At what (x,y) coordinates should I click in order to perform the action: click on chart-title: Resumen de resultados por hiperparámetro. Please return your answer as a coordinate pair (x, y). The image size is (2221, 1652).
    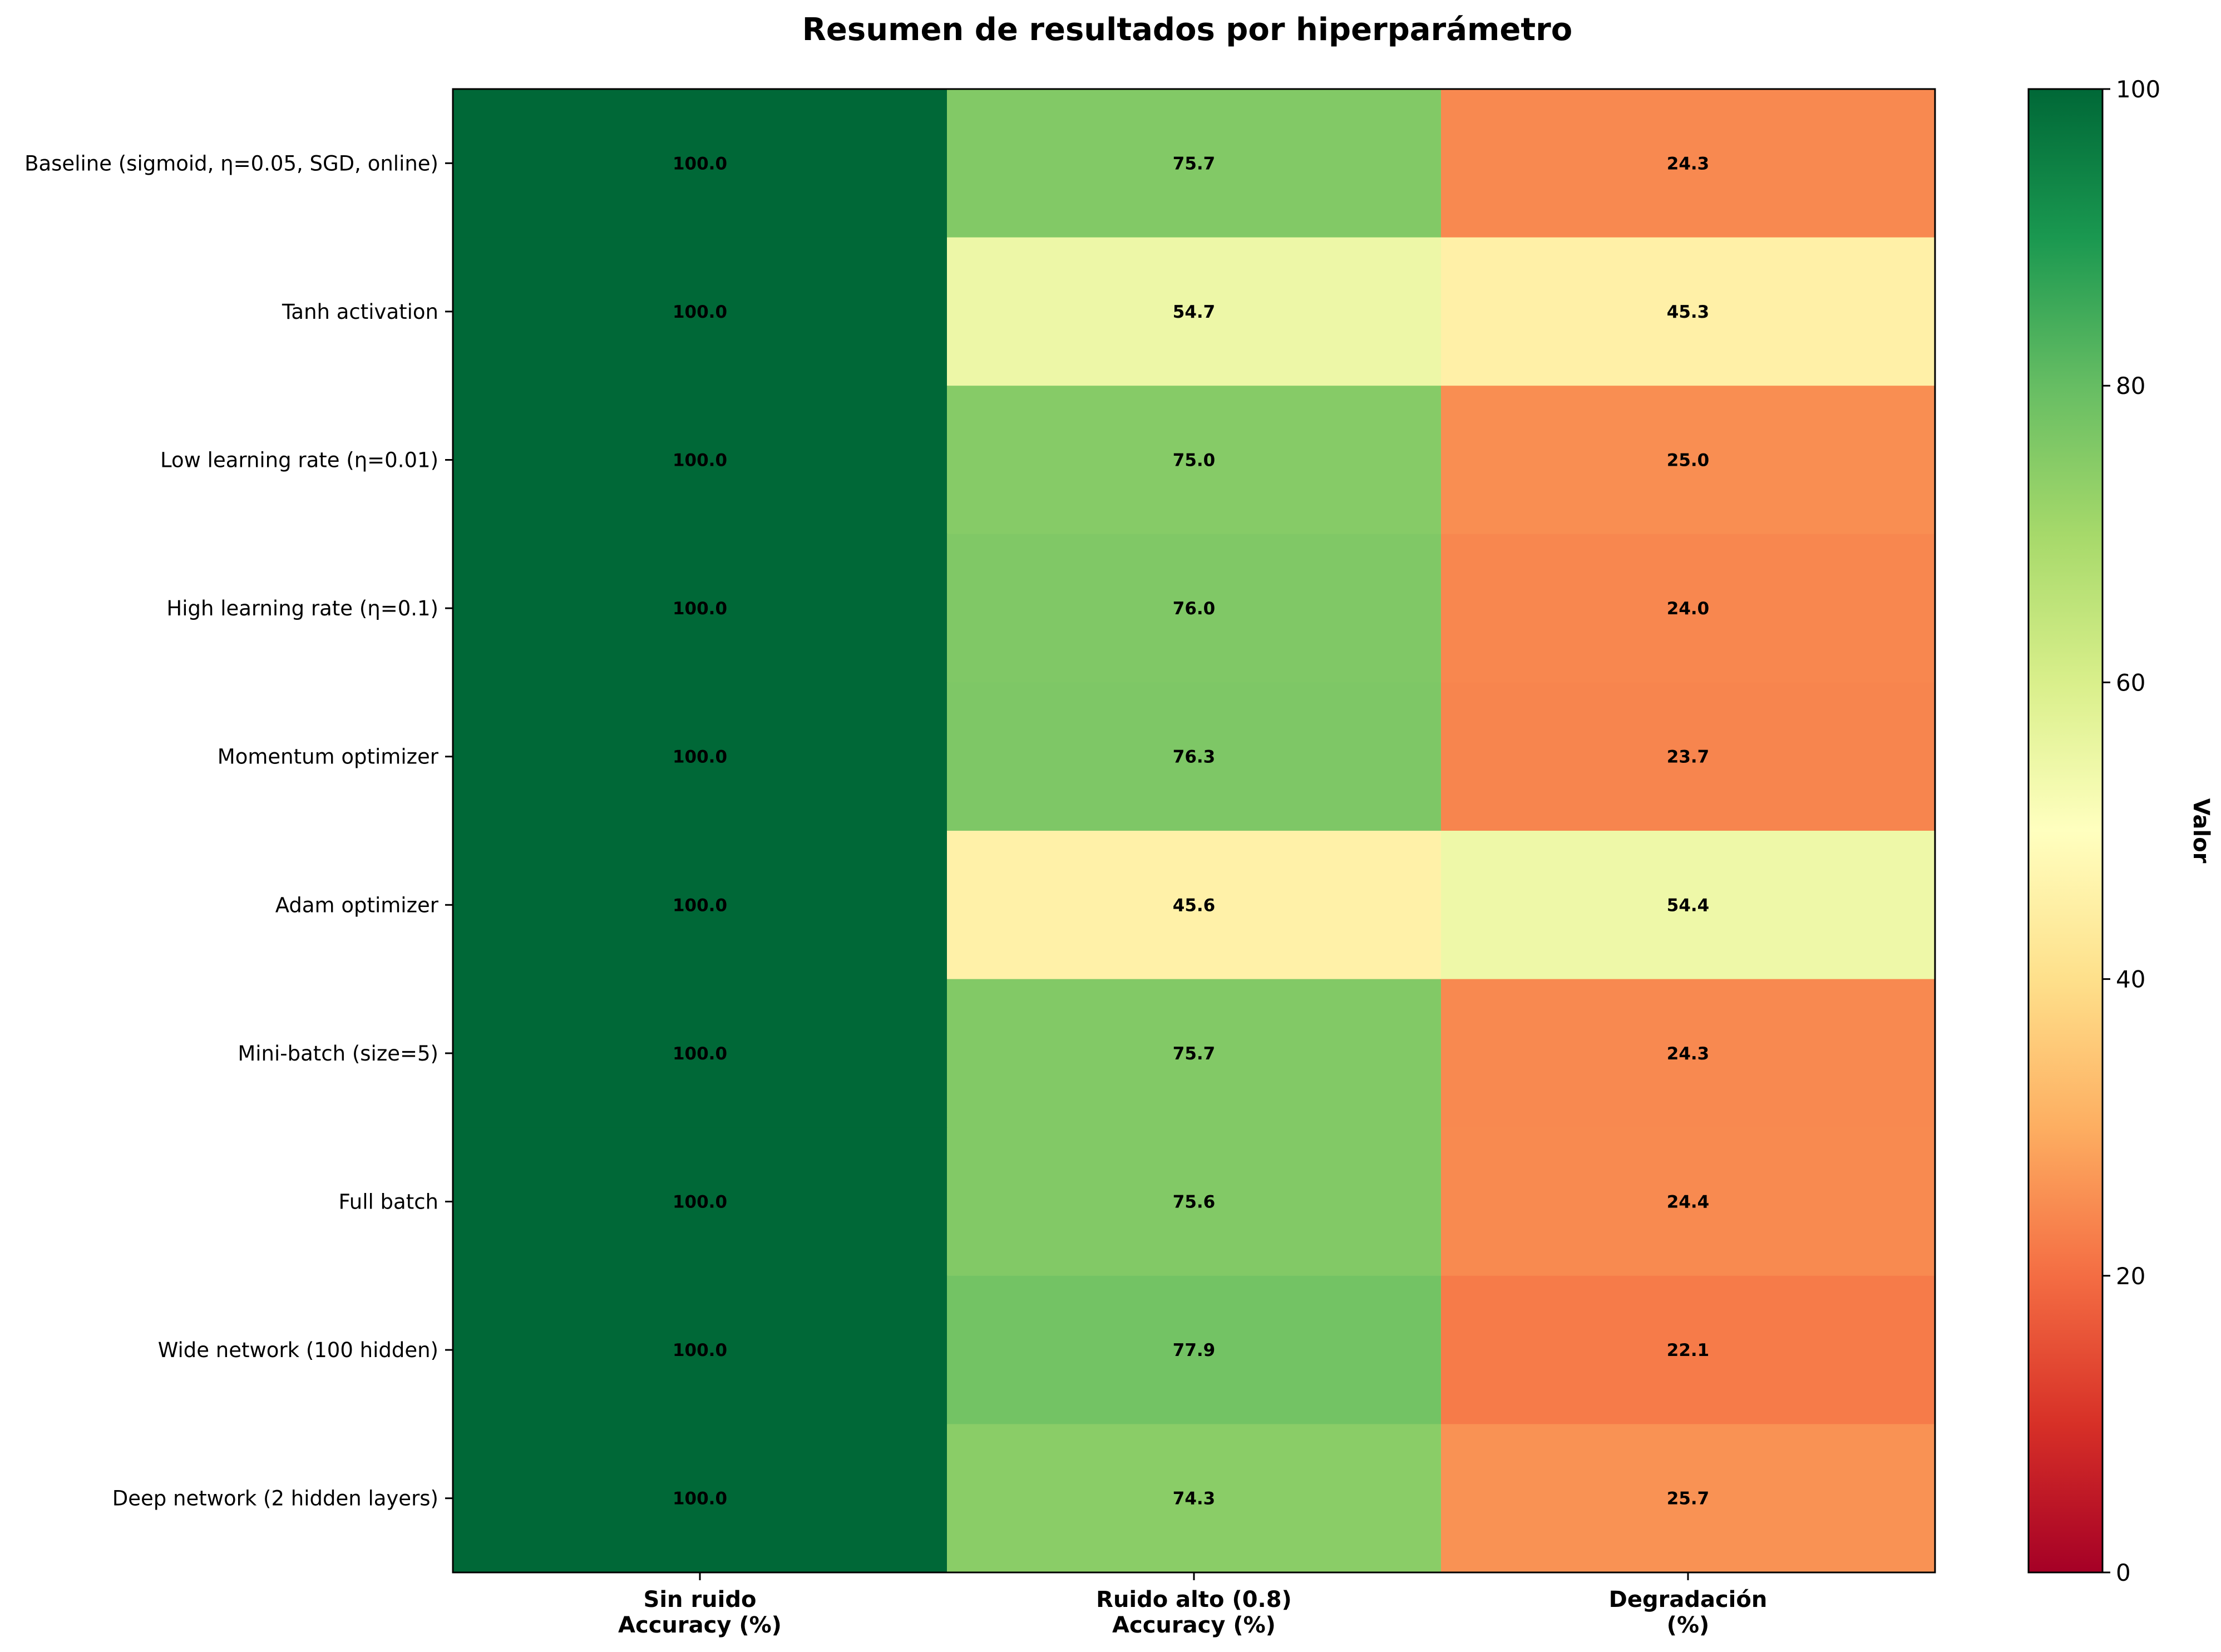
    Looking at the image, I should click on (1187, 30).